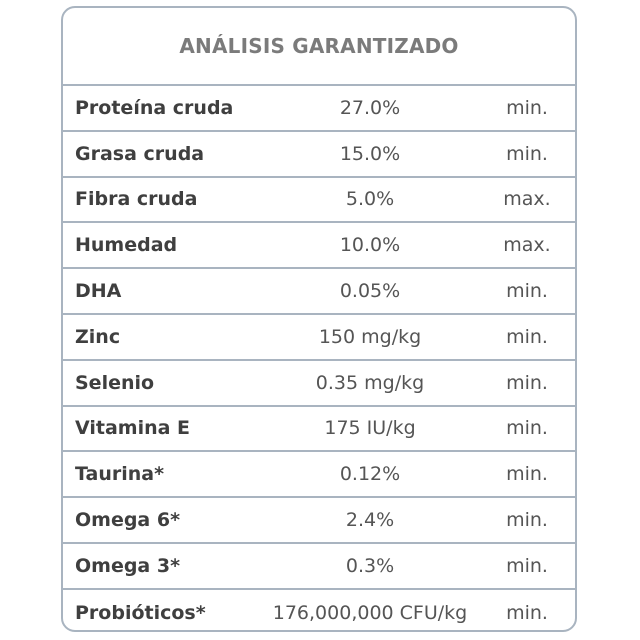  Describe the element at coordinates (370, 612) in the screenshot. I see `nutrient-value: 176,000,000 CFU/kg` at that location.